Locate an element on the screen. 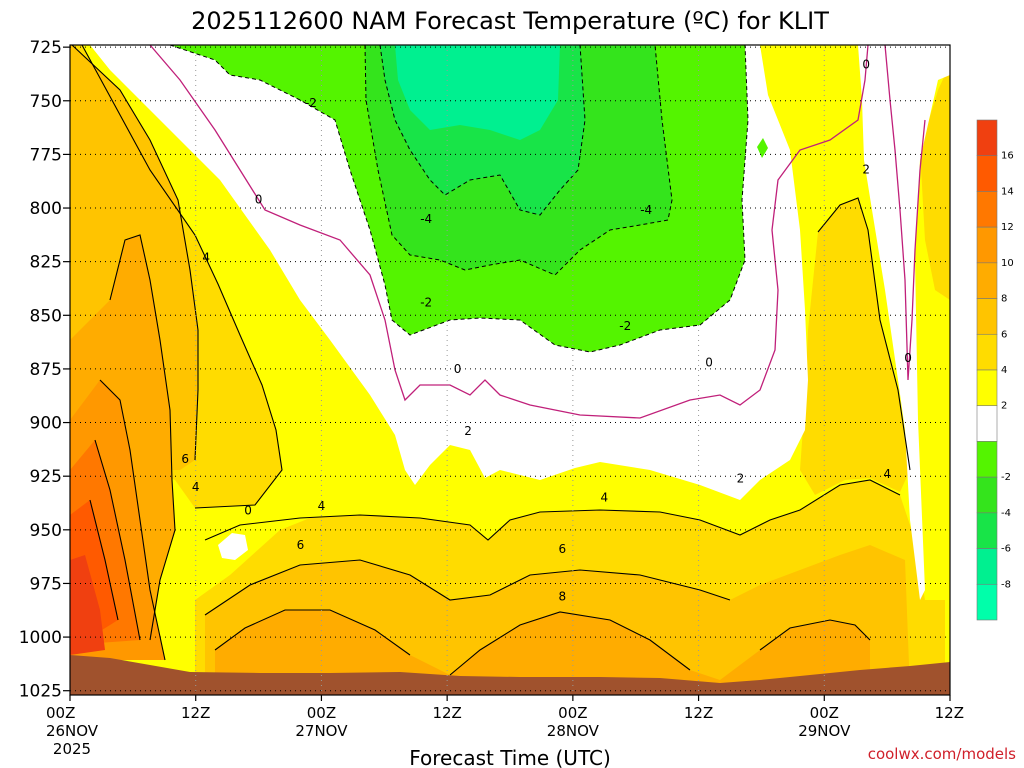 The width and height of the screenshot is (1024, 768). contour-line-dashed is located at coordinates (482, 130).